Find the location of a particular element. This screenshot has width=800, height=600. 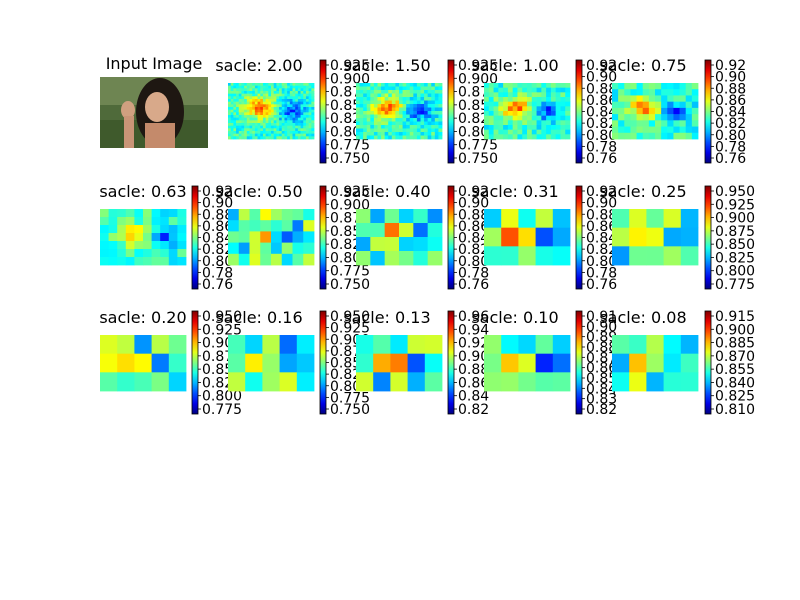

panel-title: sacle: 0.20 is located at coordinates (142, 317).